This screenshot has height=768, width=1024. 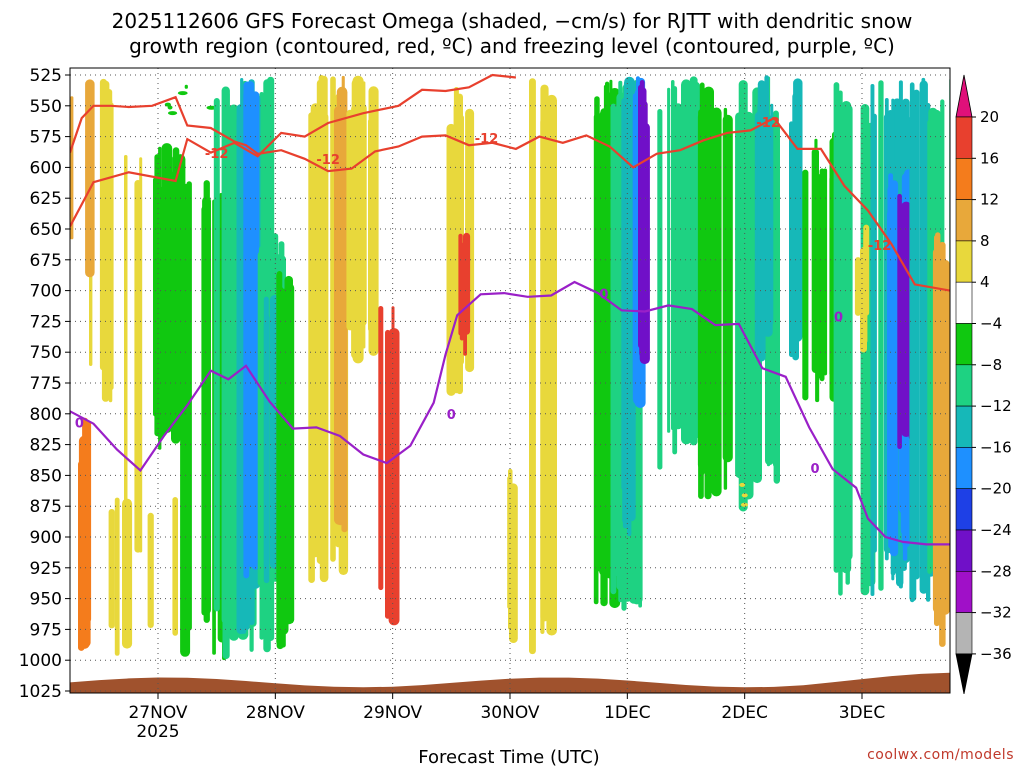 I want to click on y-tick-label: 950, so click(x=46, y=600).